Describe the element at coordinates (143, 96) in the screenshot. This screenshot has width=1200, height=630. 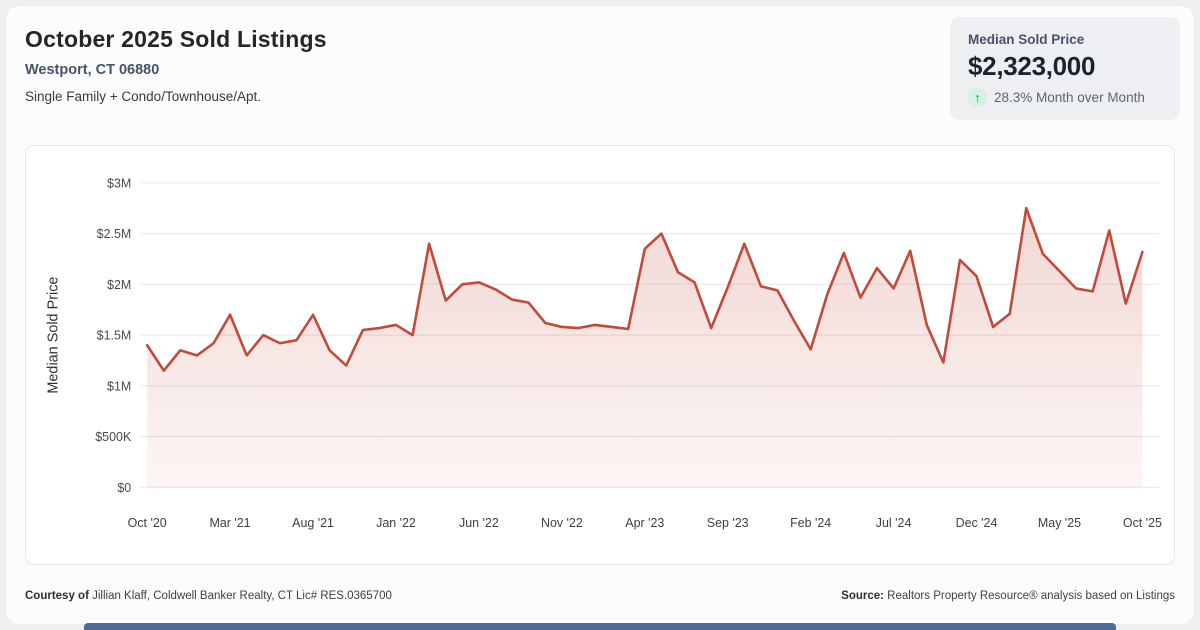
I see `property-type-subtitle: Single Family + Condo/Townhouse/Apt.` at that location.